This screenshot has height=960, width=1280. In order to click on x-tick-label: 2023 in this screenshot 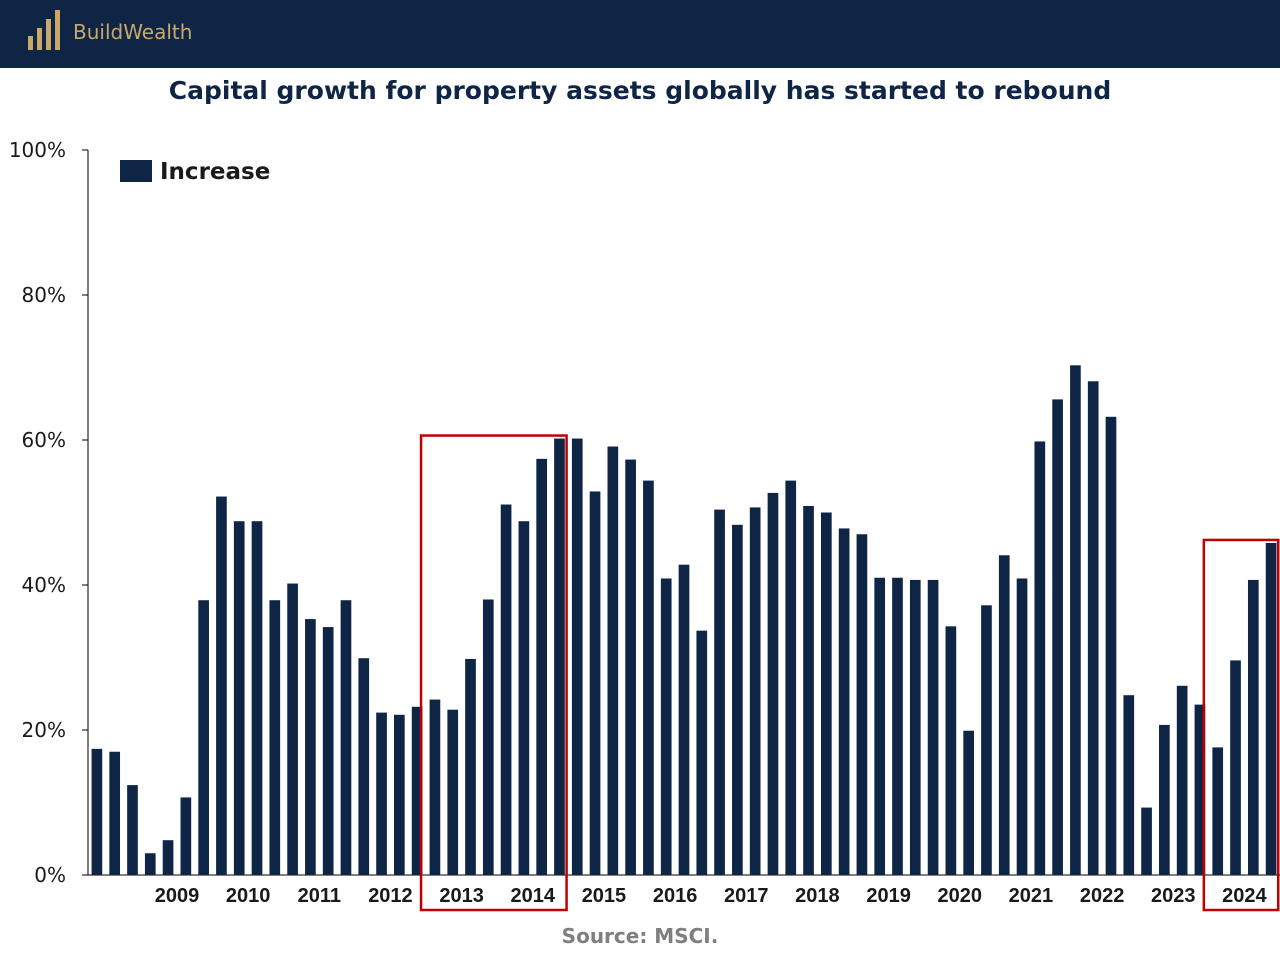, I will do `click(1173, 896)`.